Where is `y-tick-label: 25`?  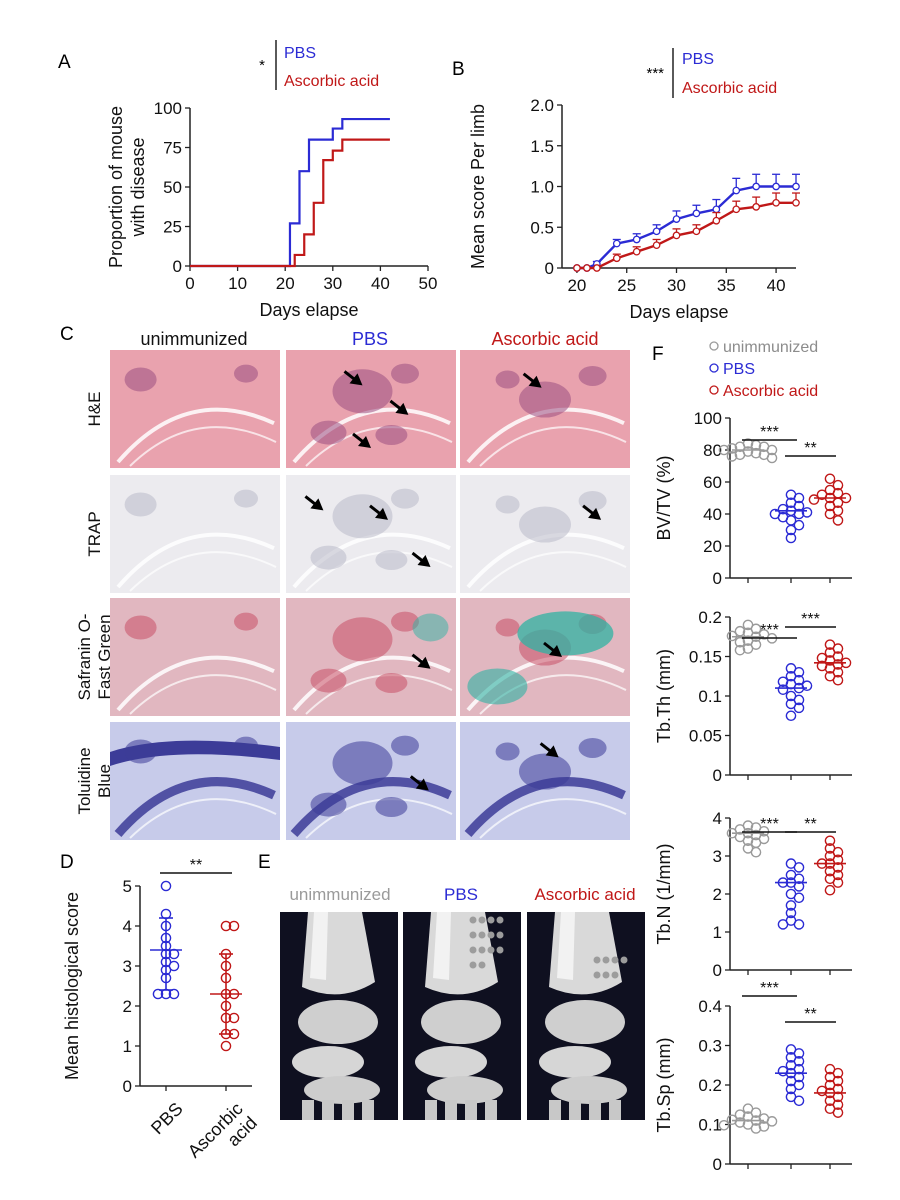 y-tick-label: 25 is located at coordinates (172, 227).